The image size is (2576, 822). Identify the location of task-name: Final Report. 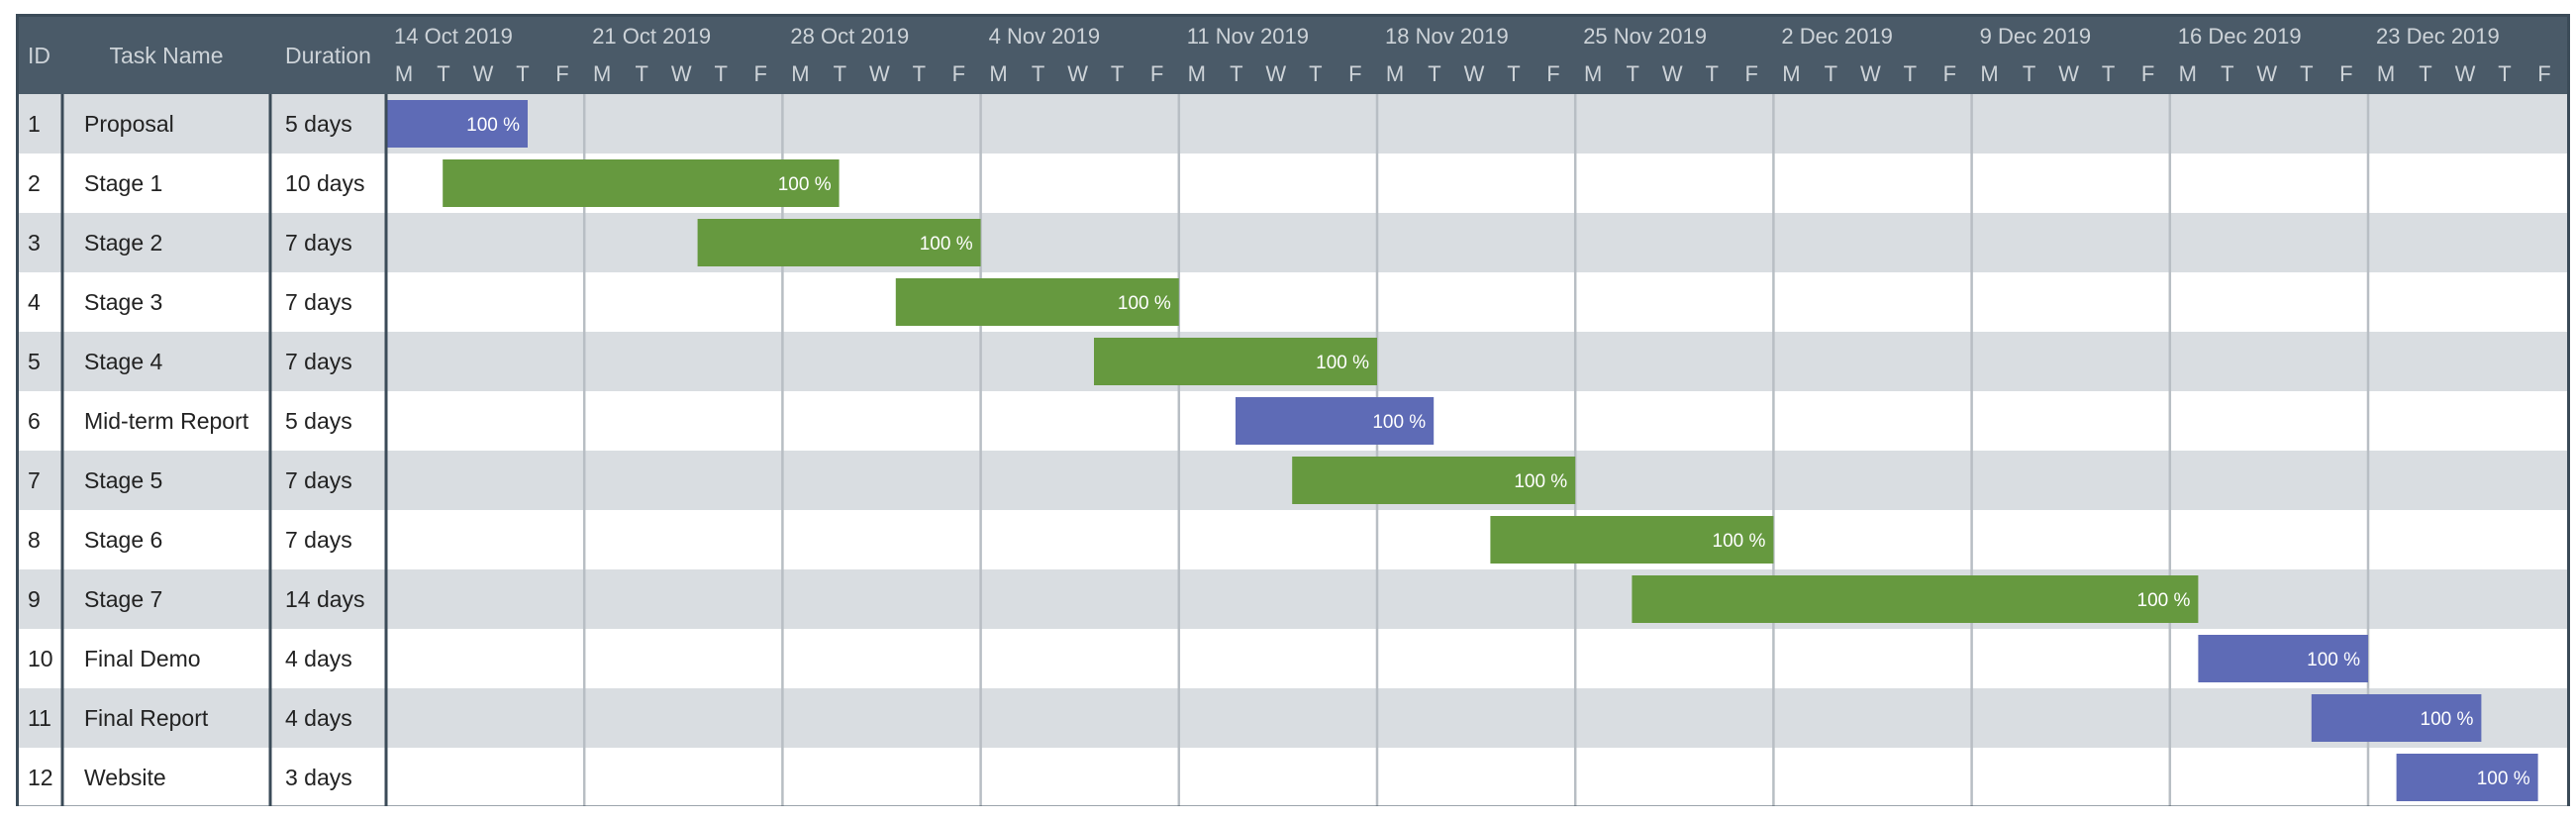
(147, 718).